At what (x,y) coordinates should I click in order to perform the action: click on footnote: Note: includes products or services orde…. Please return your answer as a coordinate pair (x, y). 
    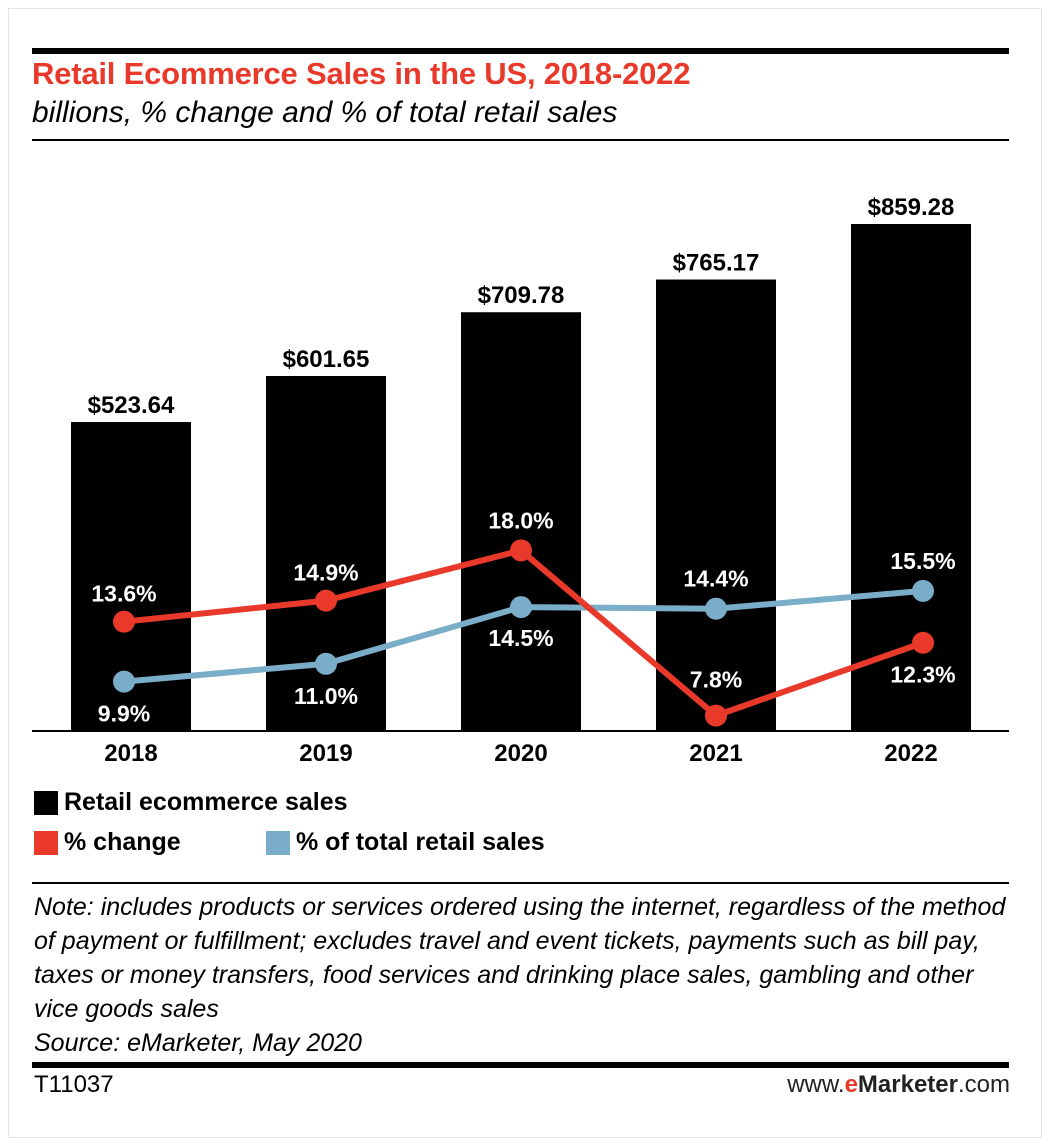
    Looking at the image, I should click on (524, 975).